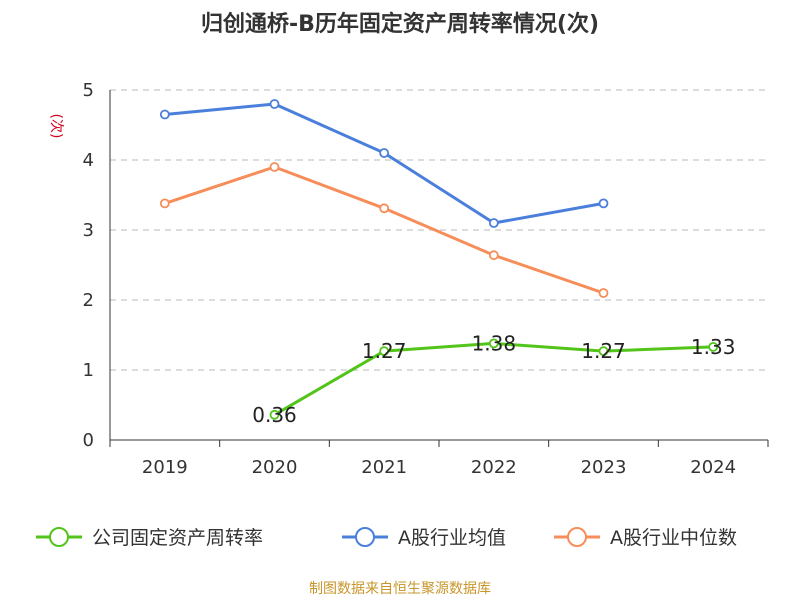  I want to click on x-tick-label: 2024, so click(713, 467).